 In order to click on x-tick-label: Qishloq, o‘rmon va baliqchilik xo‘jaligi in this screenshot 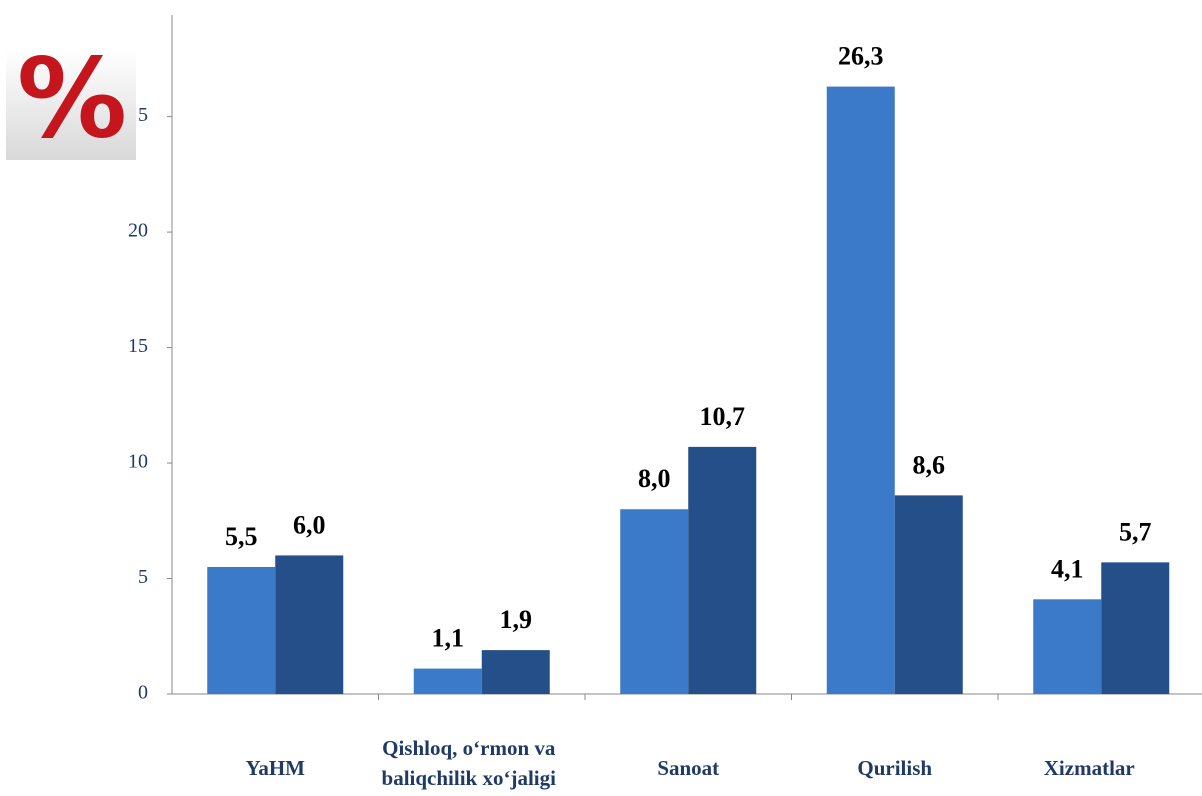, I will do `click(468, 763)`.